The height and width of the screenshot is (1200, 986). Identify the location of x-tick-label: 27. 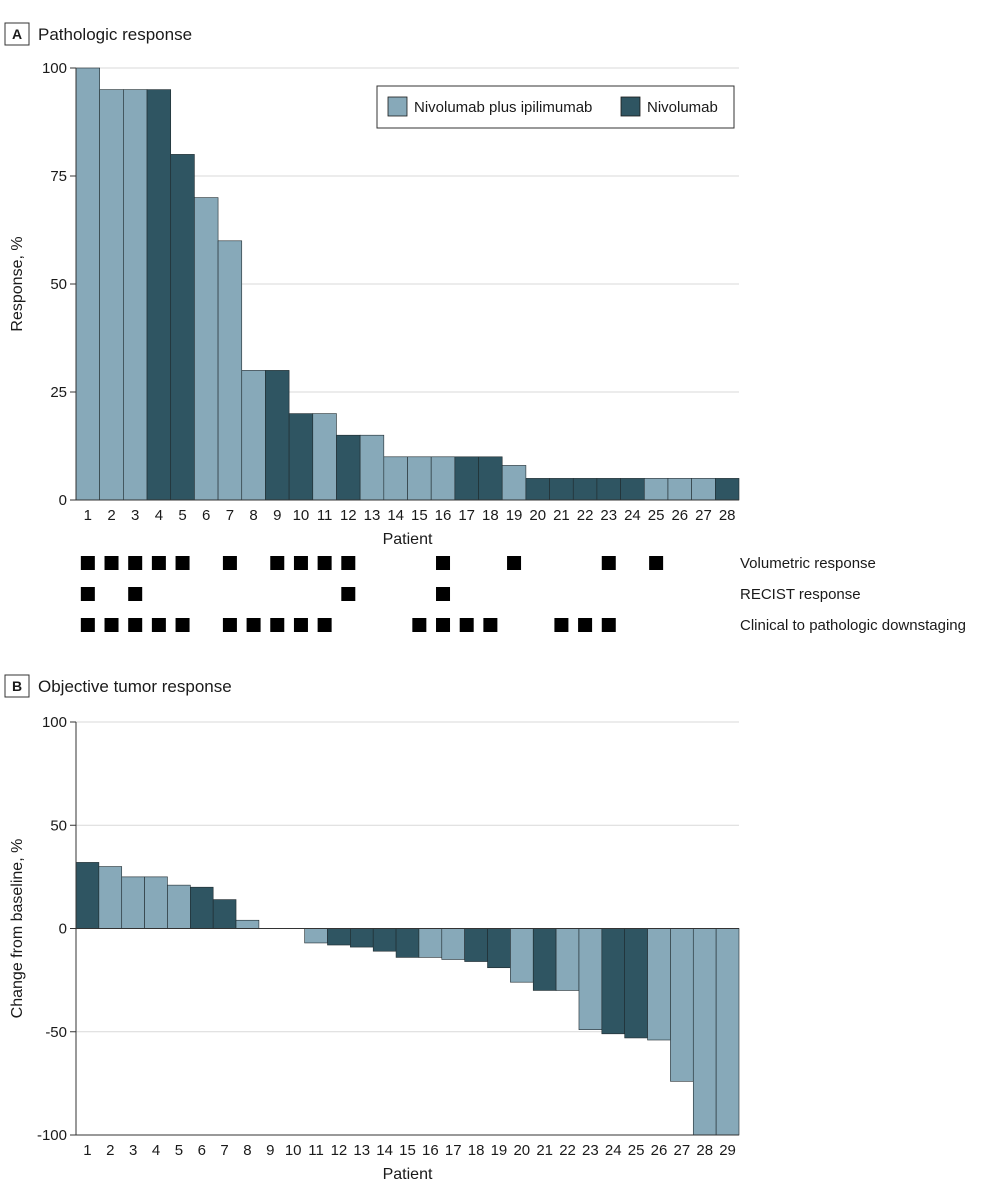
(703, 515).